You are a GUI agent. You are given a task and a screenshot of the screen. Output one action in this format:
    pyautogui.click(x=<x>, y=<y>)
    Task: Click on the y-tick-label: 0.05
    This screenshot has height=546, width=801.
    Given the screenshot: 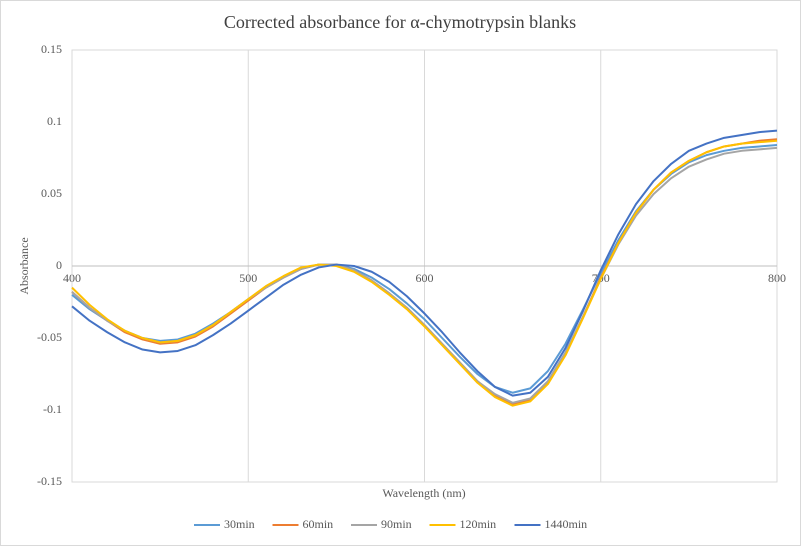 What is the action you would take?
    pyautogui.click(x=51, y=193)
    